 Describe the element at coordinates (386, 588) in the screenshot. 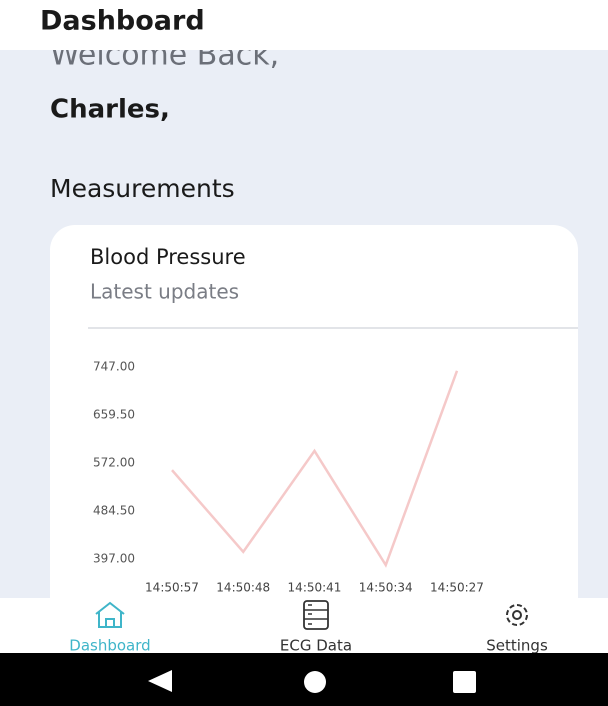

I see `x-tick-label: 14:50:34` at that location.